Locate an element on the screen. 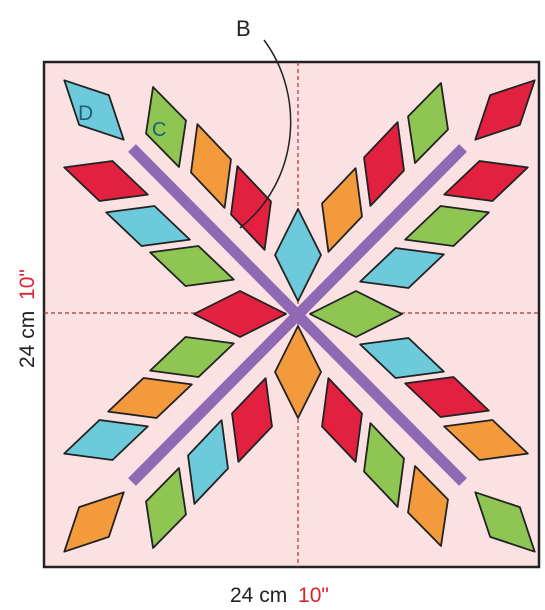 Image resolution: width=545 pixels, height=610 pixels. diamond-center-right is located at coordinates (356, 314).